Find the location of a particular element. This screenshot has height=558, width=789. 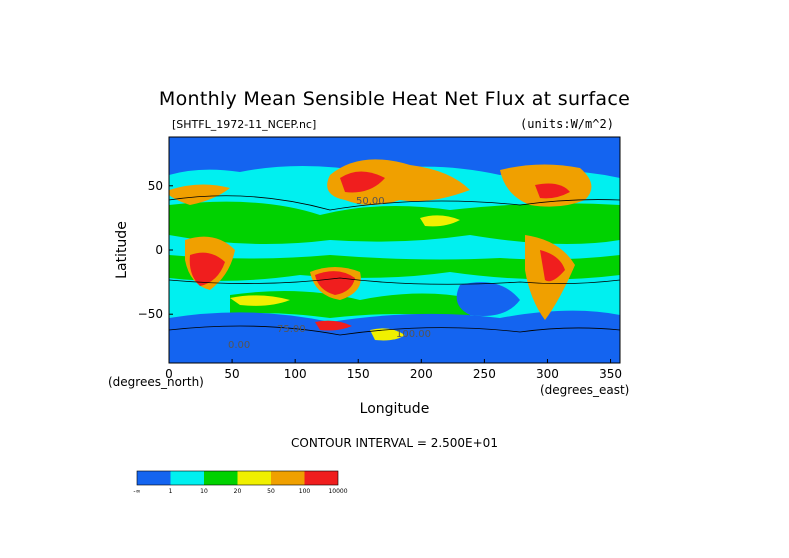

pacific-yellow-patch is located at coordinates (440, 221).